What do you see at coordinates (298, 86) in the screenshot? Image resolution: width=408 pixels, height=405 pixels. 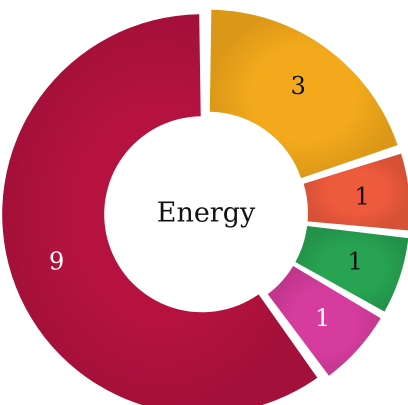 I see `slice-value-label: 3` at bounding box center [298, 86].